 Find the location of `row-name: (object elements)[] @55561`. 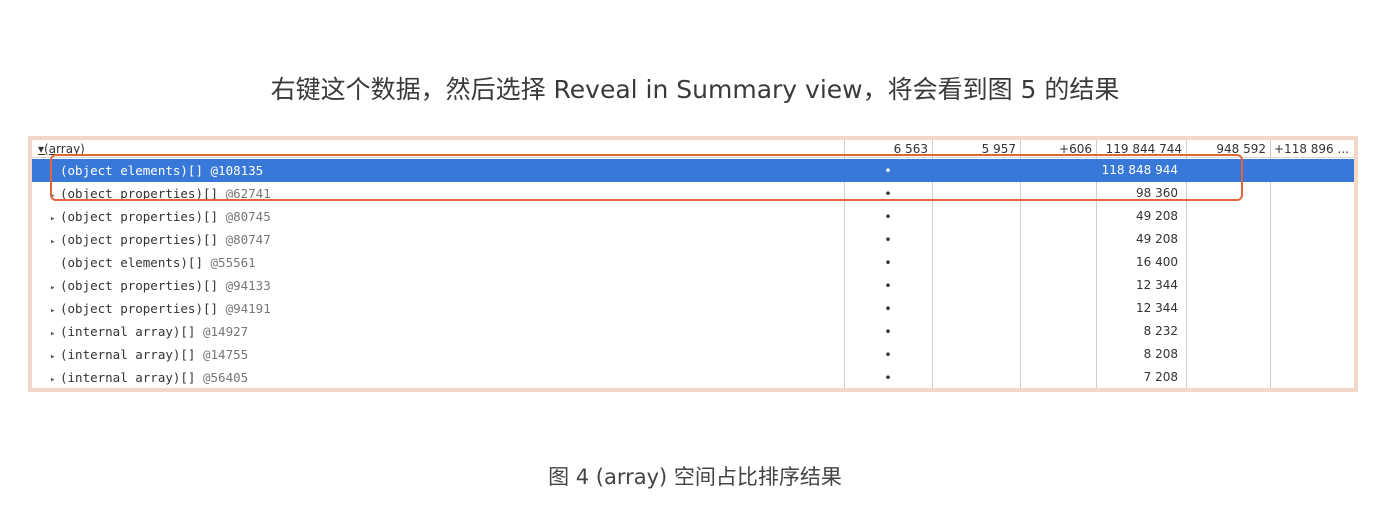

row-name: (object elements)[] @55561 is located at coordinates (438, 262).